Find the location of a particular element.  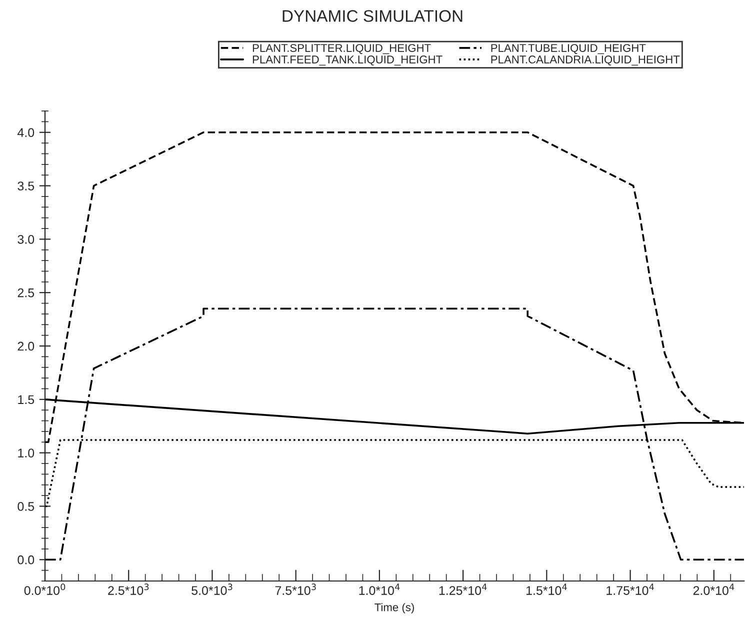

y-tick-label: 2.0 is located at coordinates (26, 346).